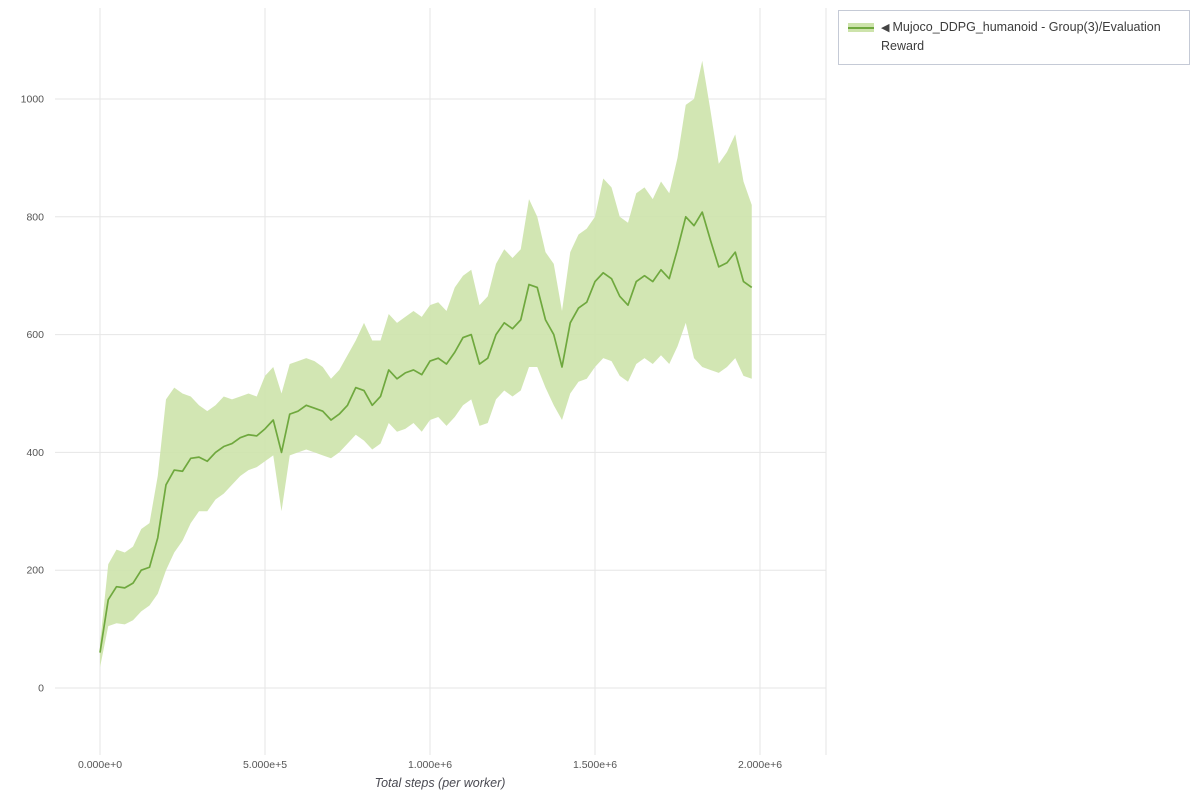 The width and height of the screenshot is (1200, 800). Describe the element at coordinates (35, 453) in the screenshot. I see `y-tick-label: 400` at that location.